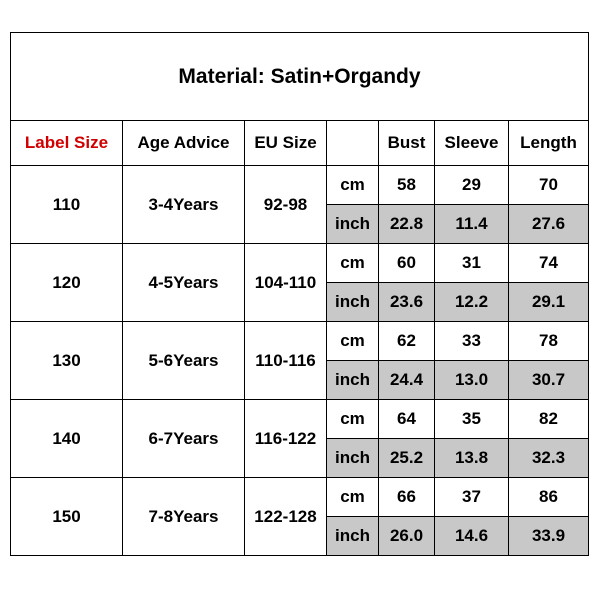 The width and height of the screenshot is (600, 600). Describe the element at coordinates (548, 341) in the screenshot. I see `length-cell: 78` at that location.